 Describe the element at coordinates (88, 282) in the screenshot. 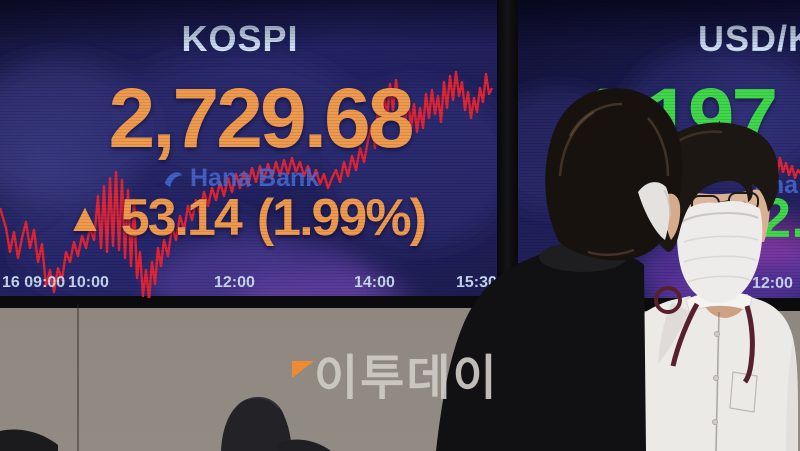

I see `time-label: 10:00` at that location.